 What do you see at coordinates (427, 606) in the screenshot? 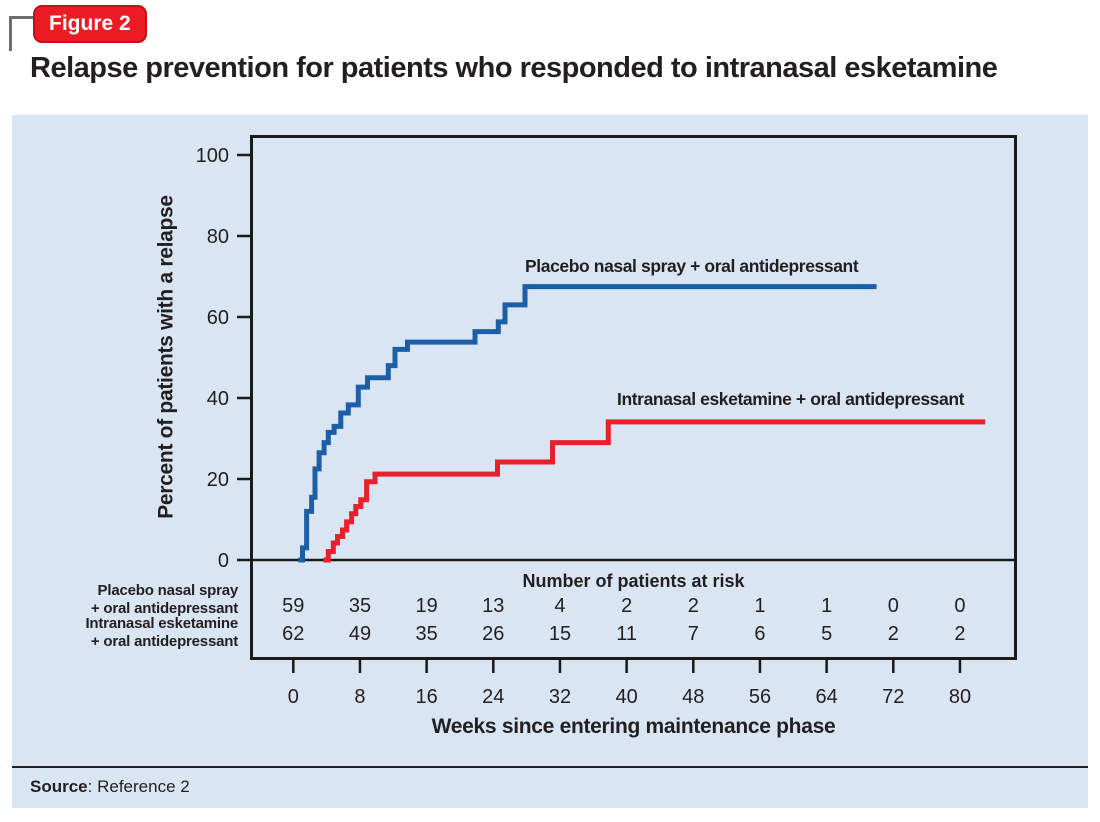
I see `risk-value: 19` at bounding box center [427, 606].